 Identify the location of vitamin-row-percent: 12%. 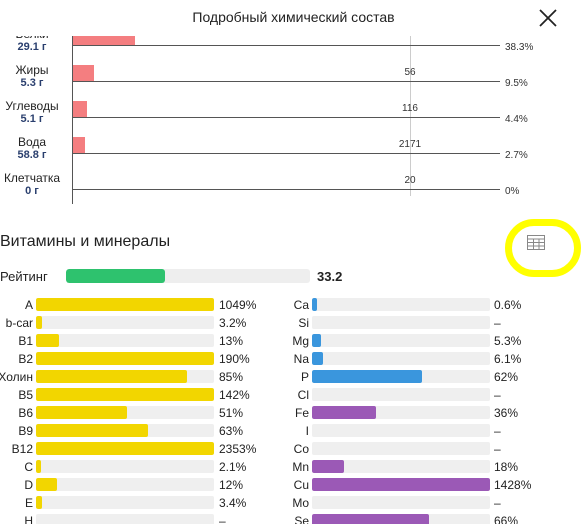
(231, 485).